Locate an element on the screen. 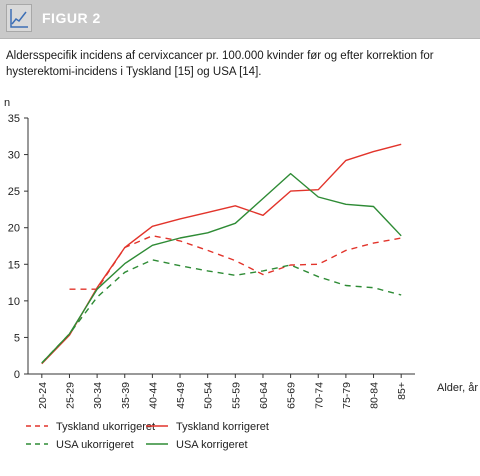 The height and width of the screenshot is (476, 480). line-chart-icon is located at coordinates (19, 18).